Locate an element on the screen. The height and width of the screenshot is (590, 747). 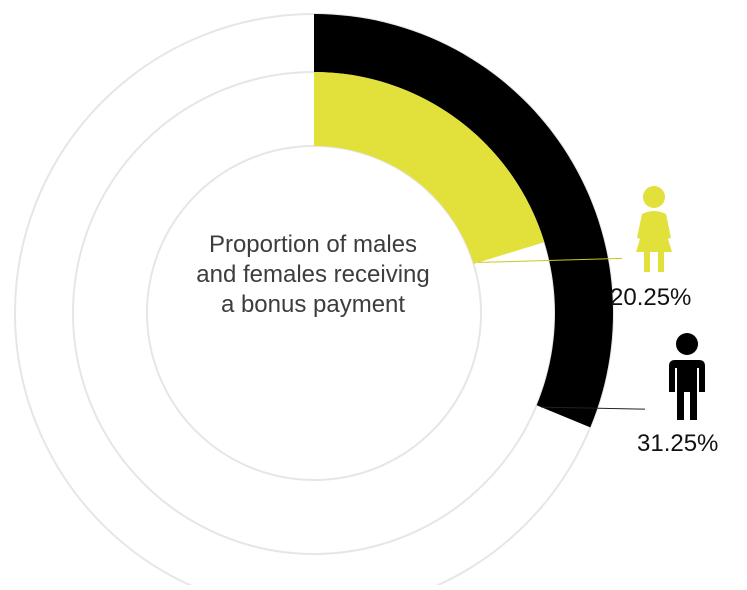
chart-title-line-2: and females receiving is located at coordinates (313, 274).